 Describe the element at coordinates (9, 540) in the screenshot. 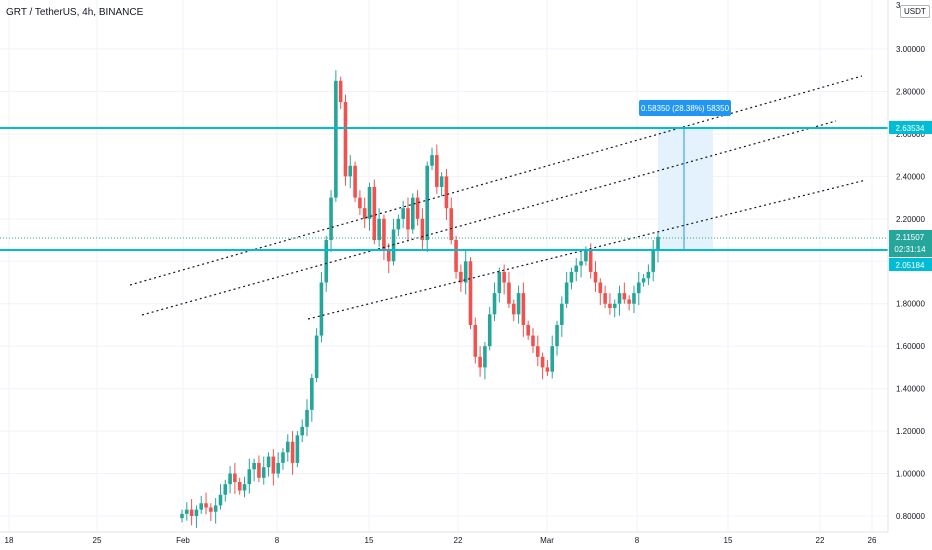

I see `time-tick-label: 18` at that location.